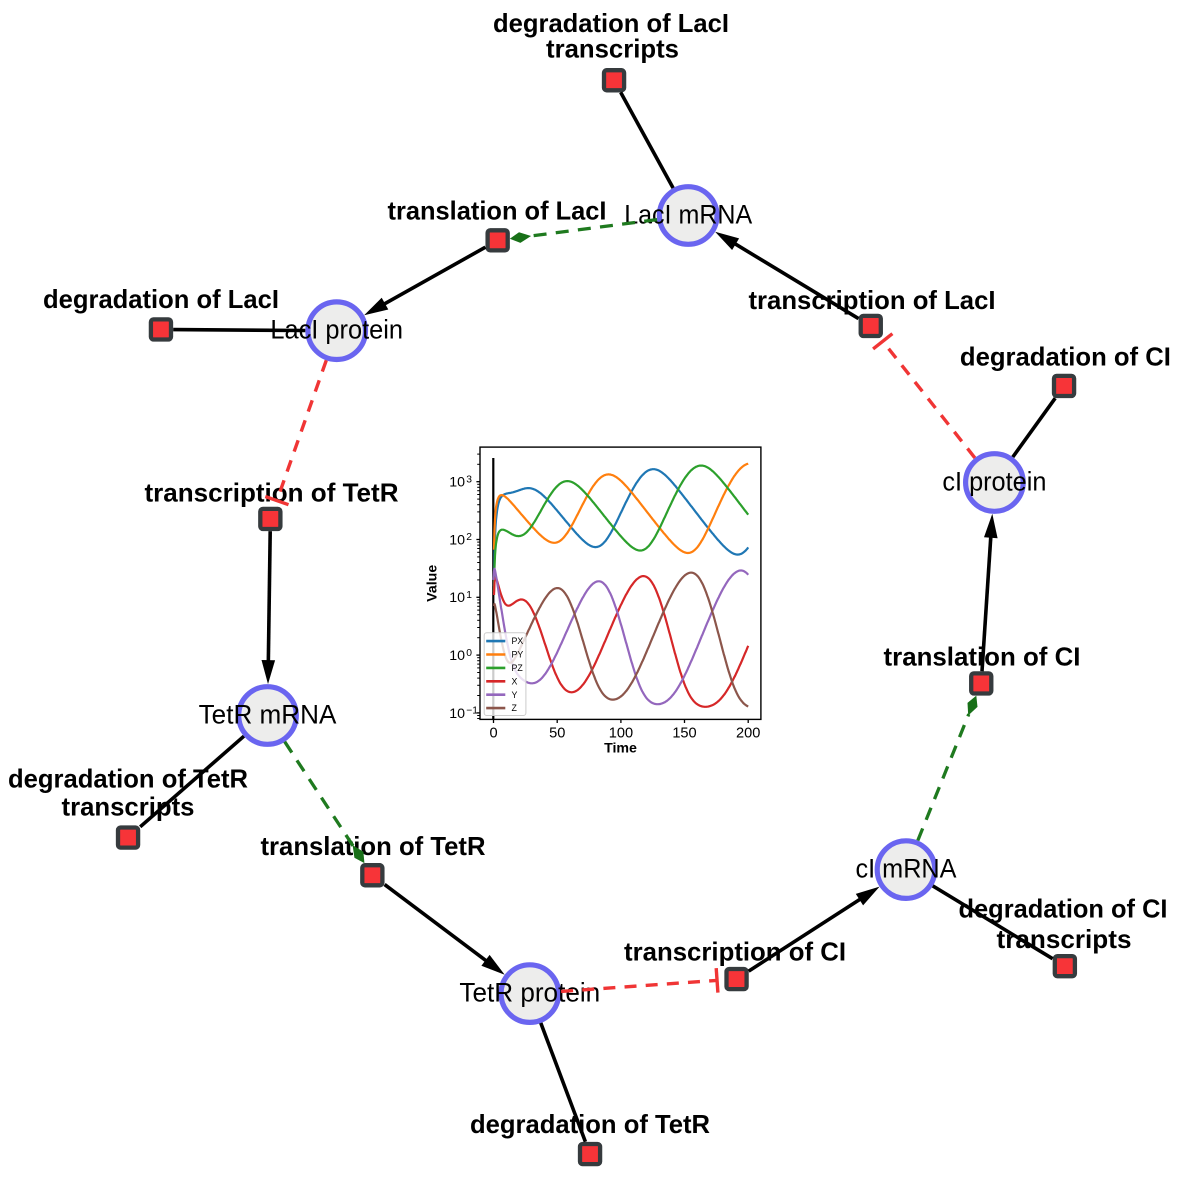 This screenshot has width=1189, height=1200. Describe the element at coordinates (515, 695) in the screenshot. I see `svg-text: Y` at that location.